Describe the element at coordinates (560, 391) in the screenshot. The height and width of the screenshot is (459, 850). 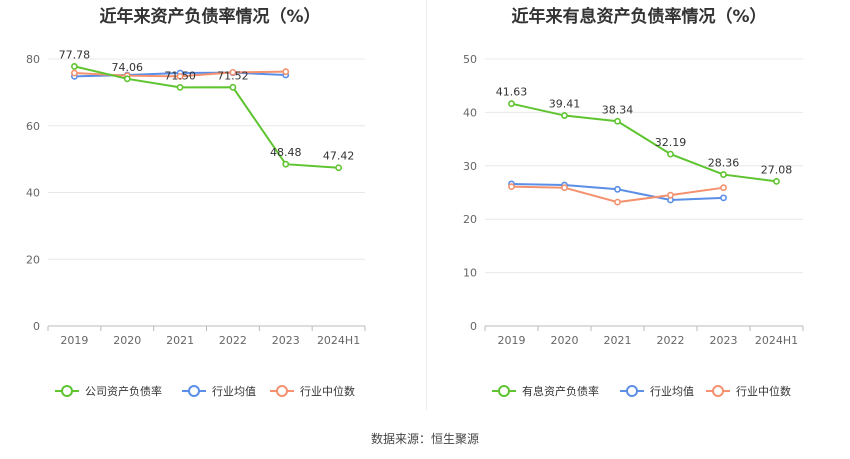
I see `legend-label: 有息资产负债率` at that location.